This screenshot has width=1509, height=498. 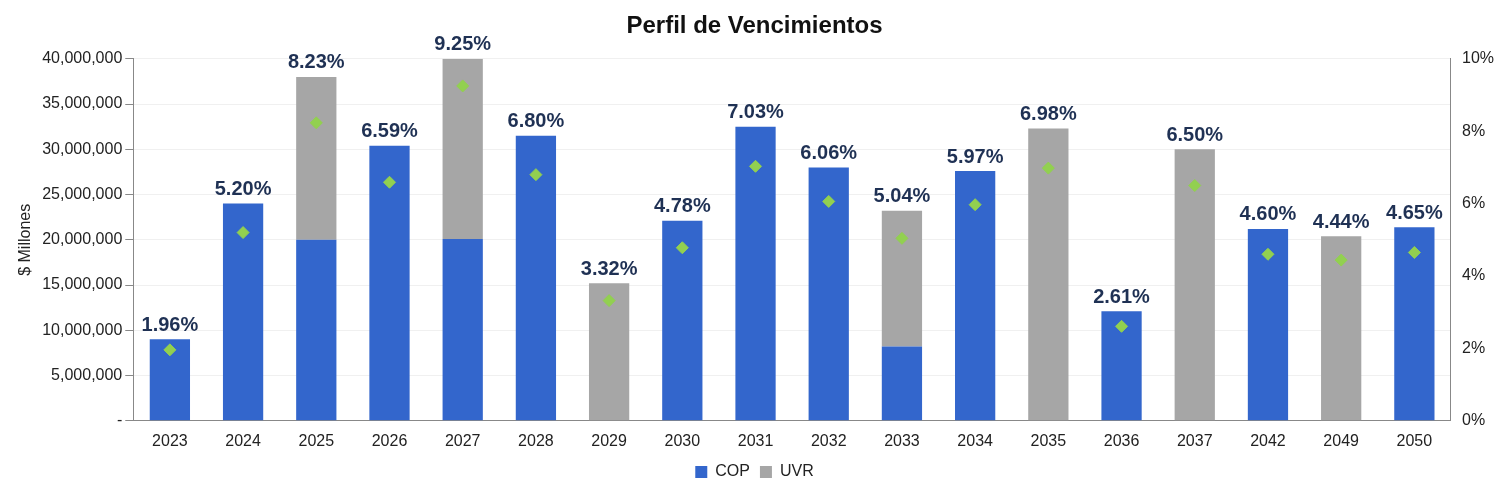 What do you see at coordinates (1122, 295) in the screenshot?
I see `data-label: 2.61%` at bounding box center [1122, 295].